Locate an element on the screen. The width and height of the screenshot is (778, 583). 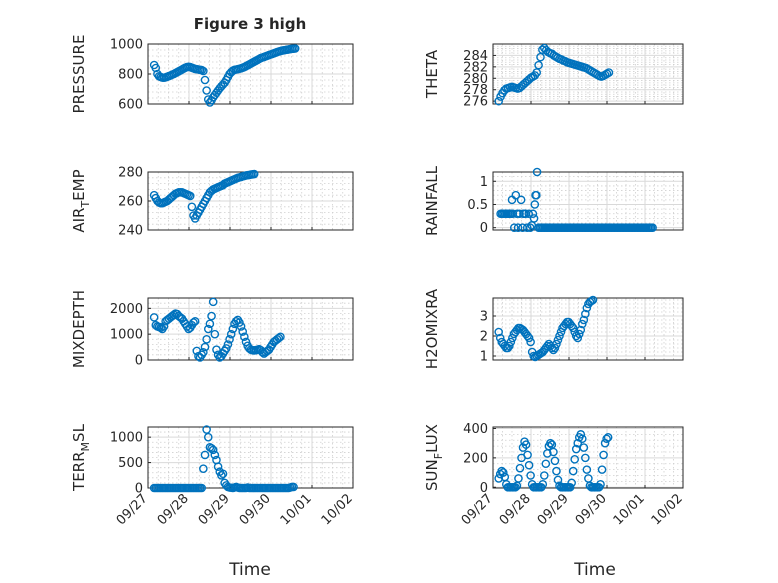
y-axis-label: H2OMIXRA is located at coordinates (432, 328).